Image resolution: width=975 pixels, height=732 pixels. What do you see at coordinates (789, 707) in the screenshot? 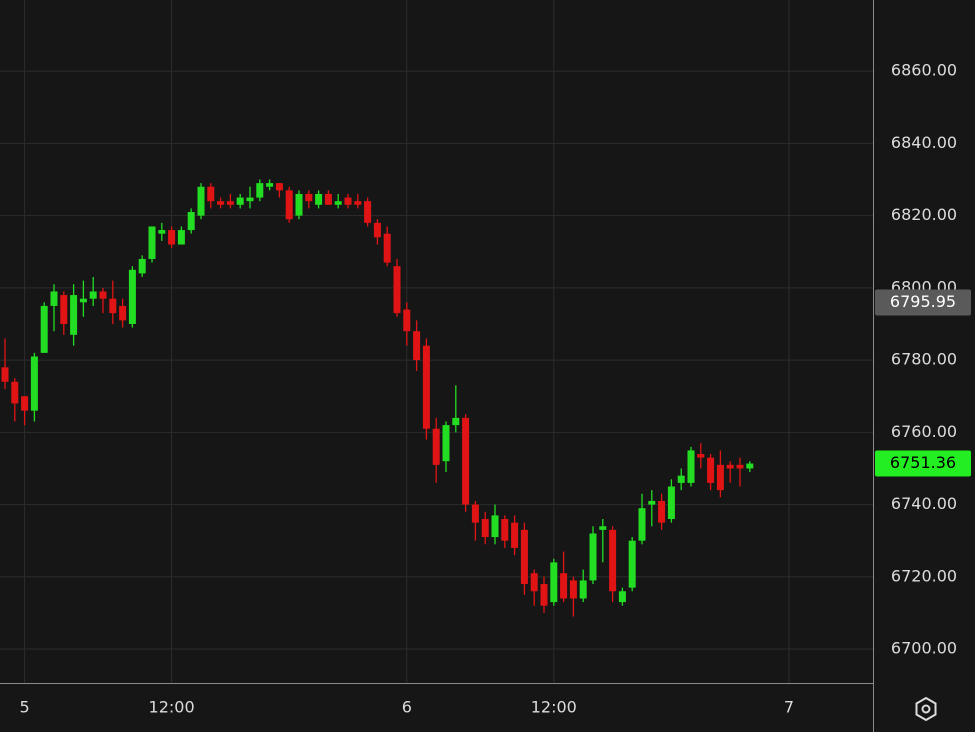
I see `x-tick-label: 7` at bounding box center [789, 707].